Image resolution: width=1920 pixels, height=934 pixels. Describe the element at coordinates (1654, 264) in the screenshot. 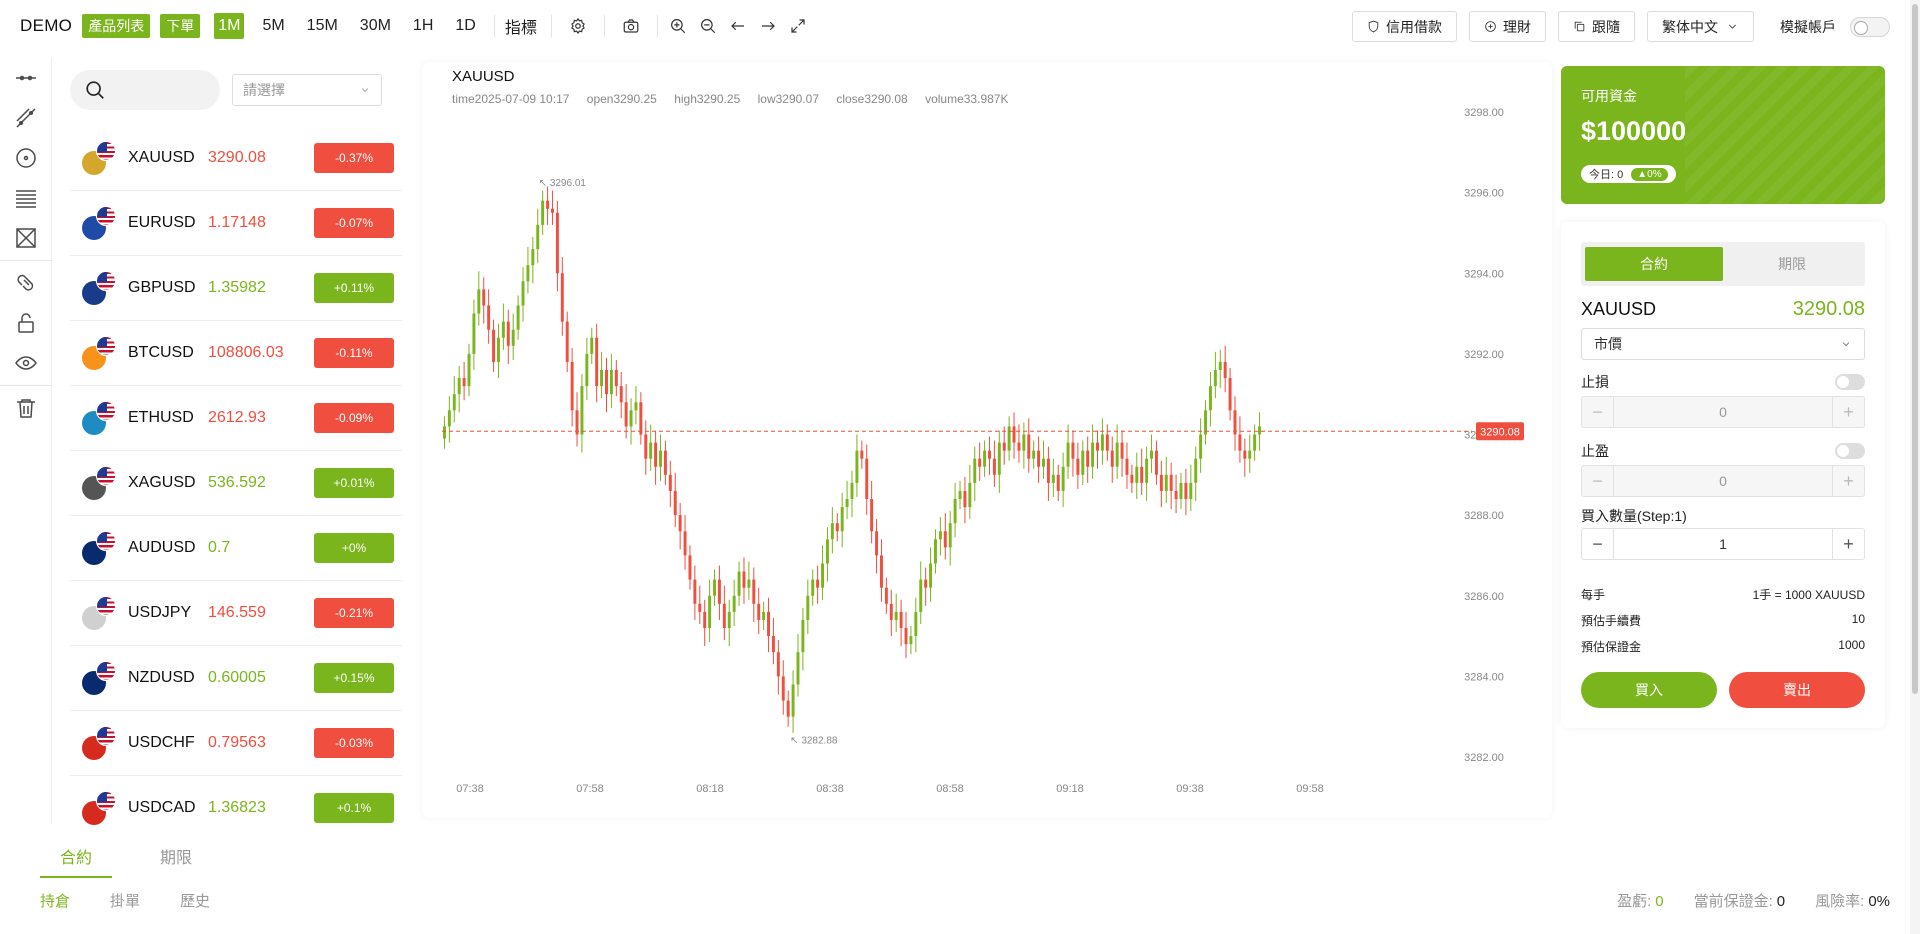

I see `tab-contract: 合約` at that location.